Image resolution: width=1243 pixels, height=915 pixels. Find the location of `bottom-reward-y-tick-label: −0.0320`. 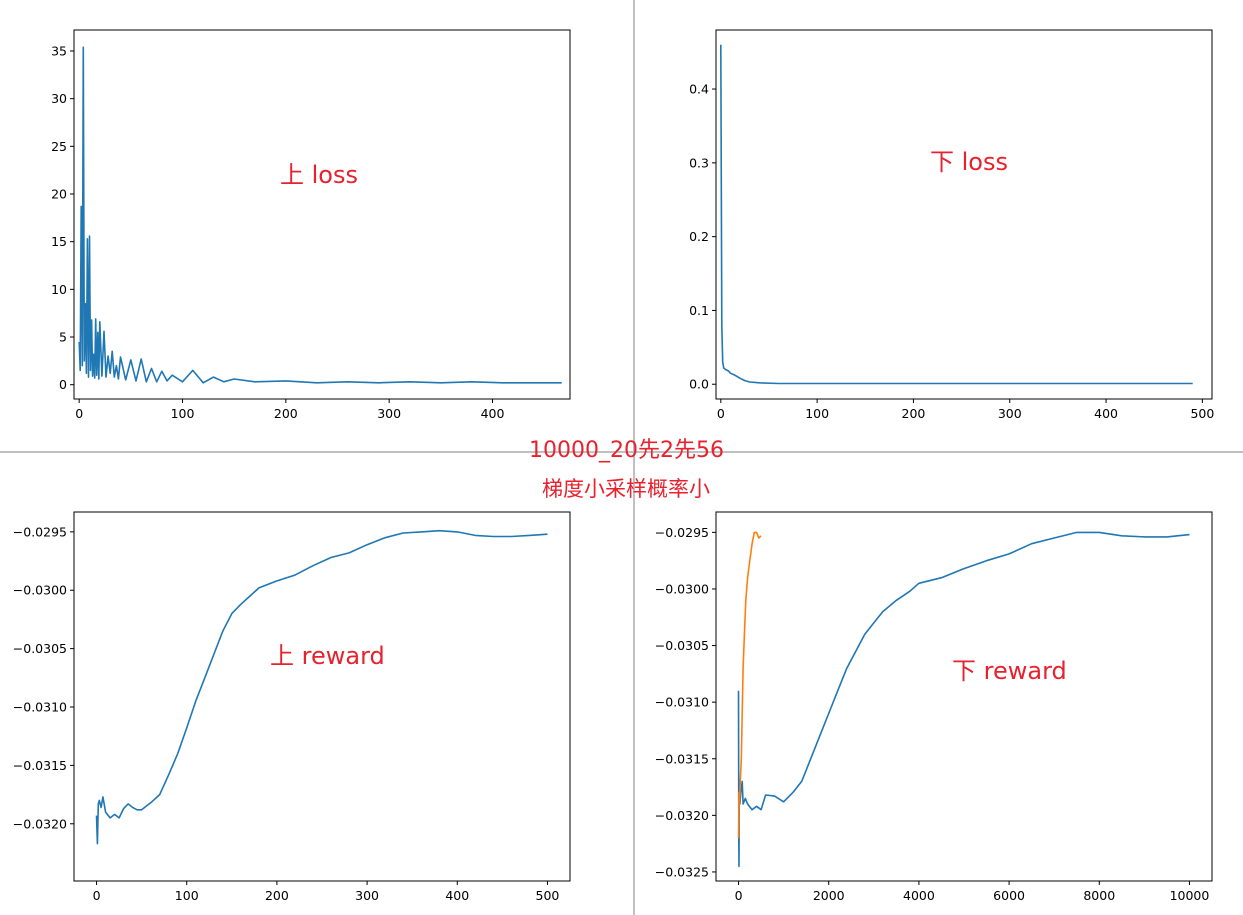

bottom-reward-y-tick-label: −0.0320 is located at coordinates (682, 815).